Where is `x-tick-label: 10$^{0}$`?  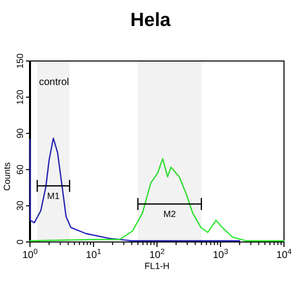
x-tick-label: 10$^{0}$ is located at coordinates (30, 253).